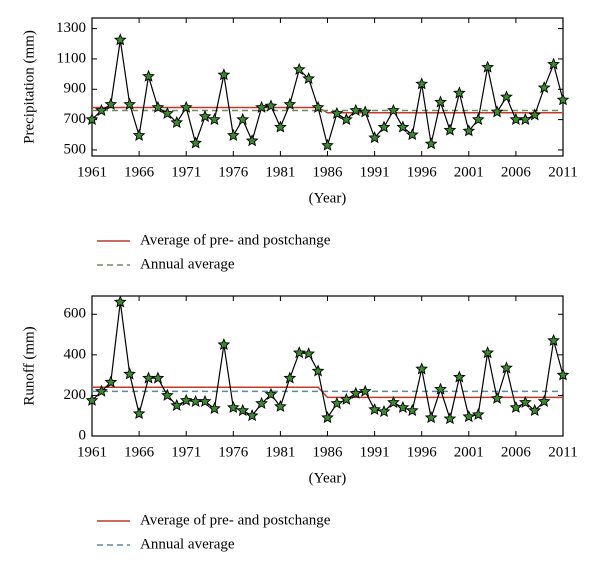  Describe the element at coordinates (186, 452) in the screenshot. I see `x-tick-label: 1971` at that location.